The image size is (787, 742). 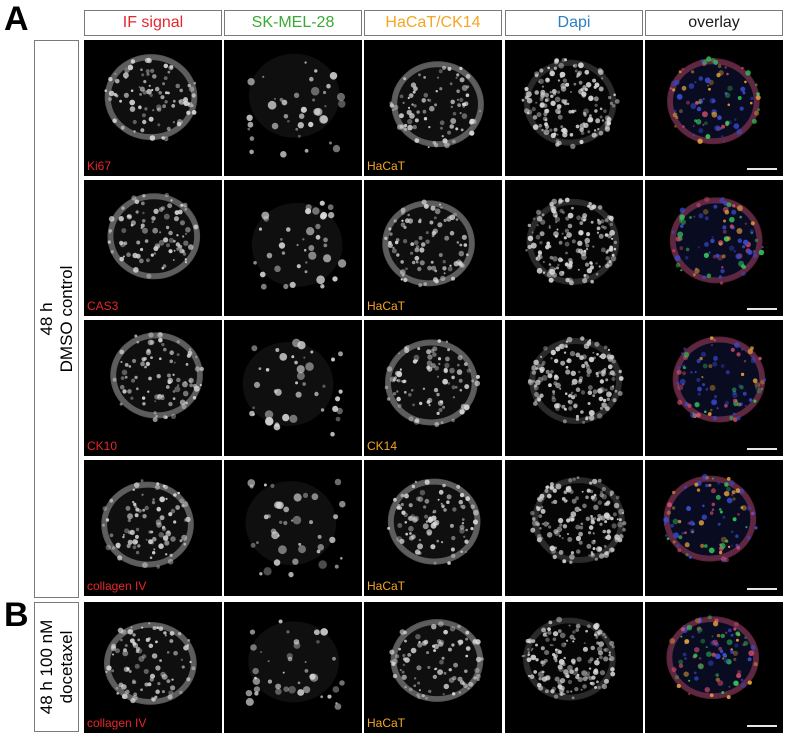 I want to click on row-group-dmso-control: 48 h DMSO control, so click(x=56, y=319).